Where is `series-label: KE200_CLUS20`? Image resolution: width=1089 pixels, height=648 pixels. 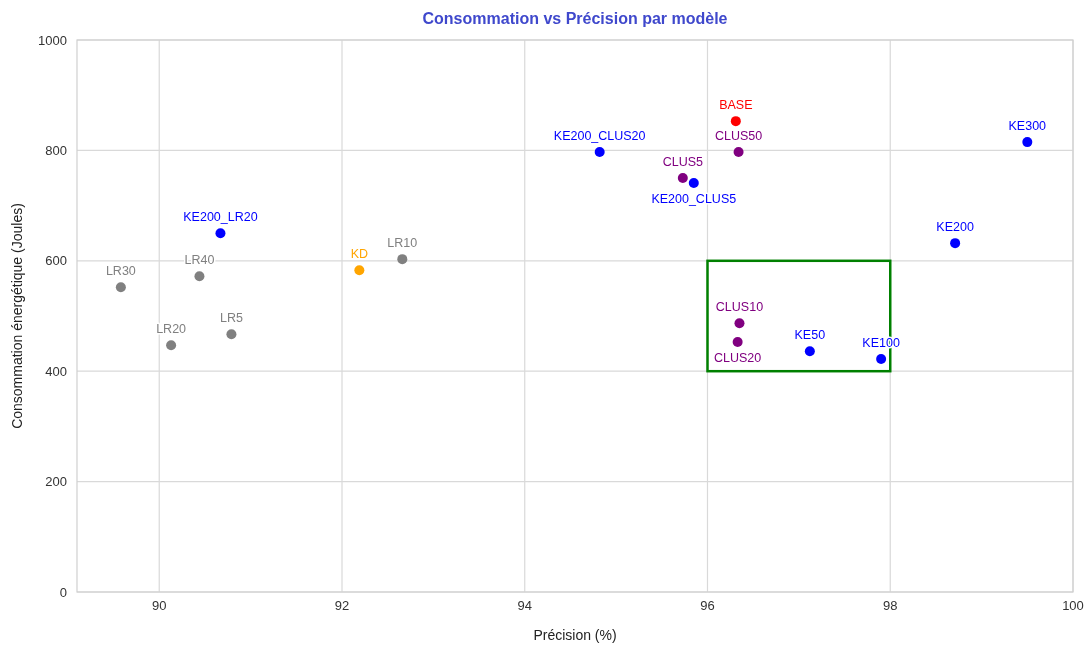
series-label: KE200_CLUS20 is located at coordinates (599, 136).